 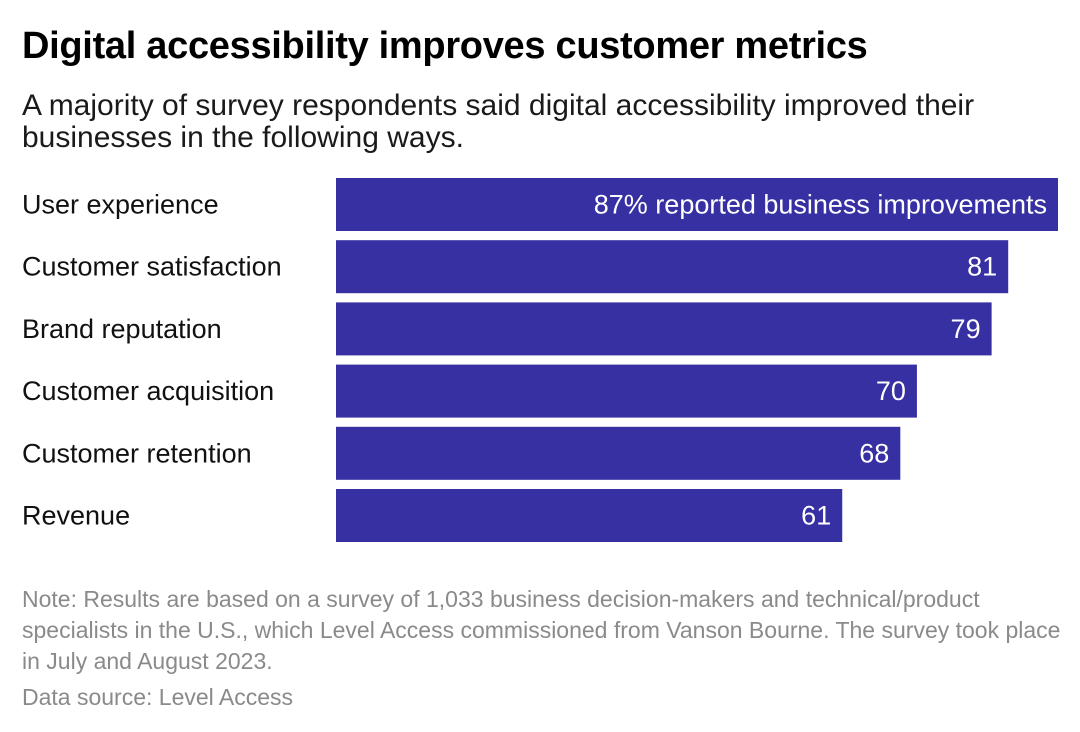 What do you see at coordinates (158, 697) in the screenshot?
I see `data-source: Data source: Level Access` at bounding box center [158, 697].